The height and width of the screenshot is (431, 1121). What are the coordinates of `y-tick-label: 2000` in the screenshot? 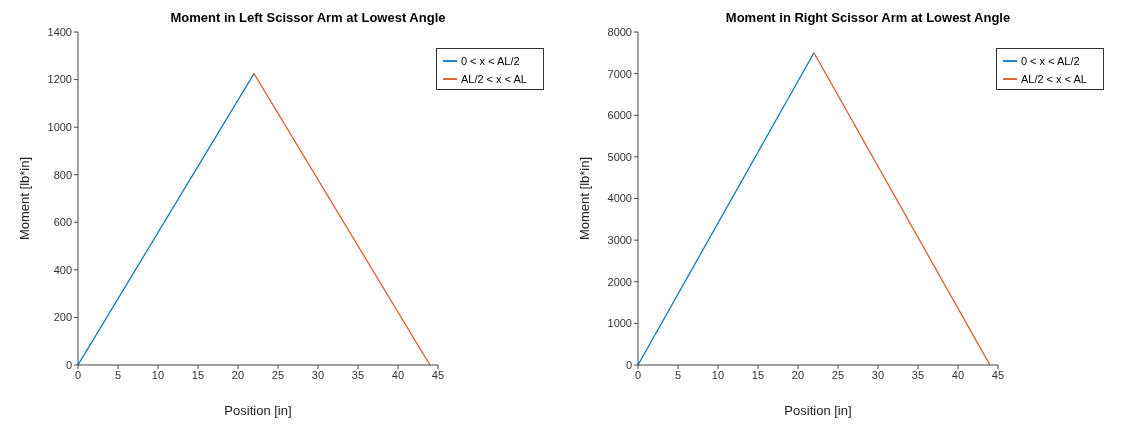 It's located at (619, 281).